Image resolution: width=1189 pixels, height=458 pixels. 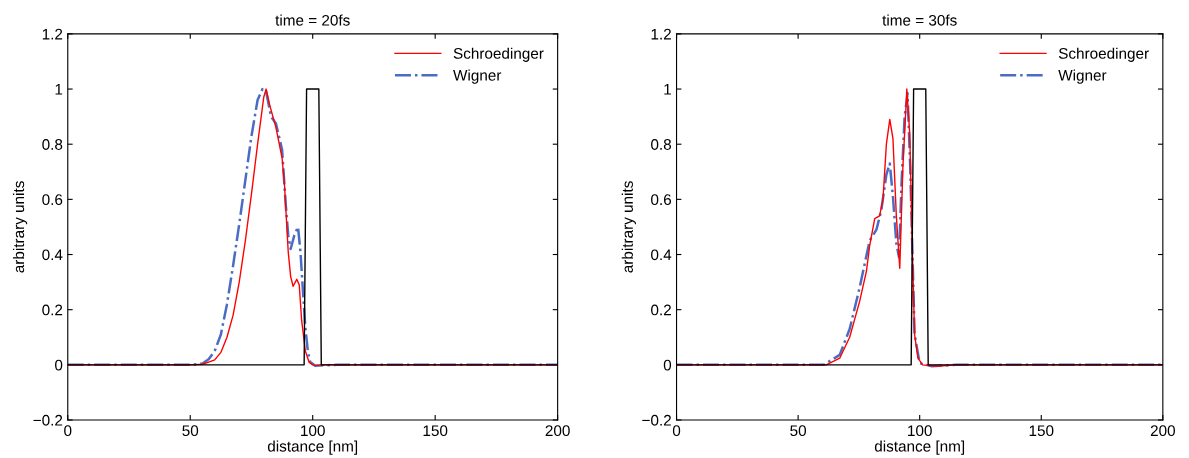 What do you see at coordinates (919, 20) in the screenshot?
I see `chart-title: time = 30fs` at bounding box center [919, 20].